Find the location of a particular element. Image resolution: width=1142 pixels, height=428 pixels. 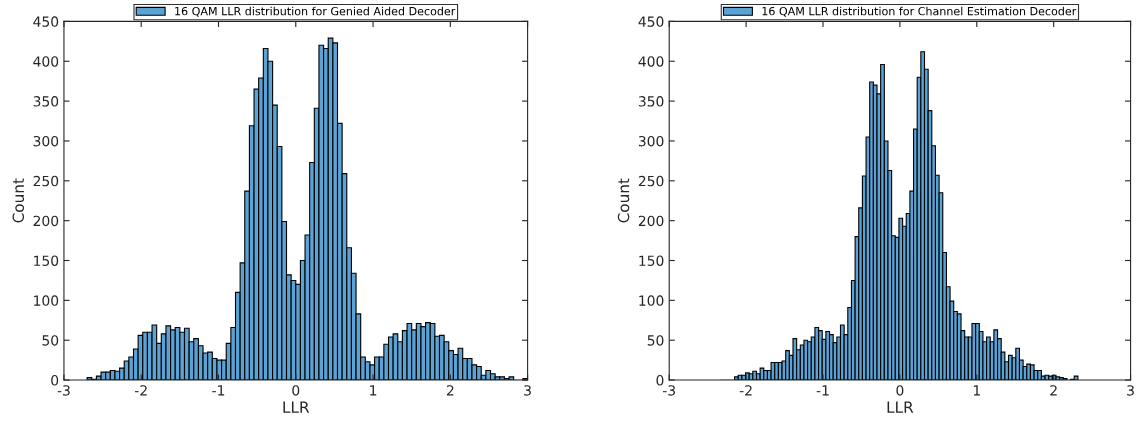

legend-label: 16 QAM LLR distribution for Genied Aided Decoder is located at coordinates (315, 11).